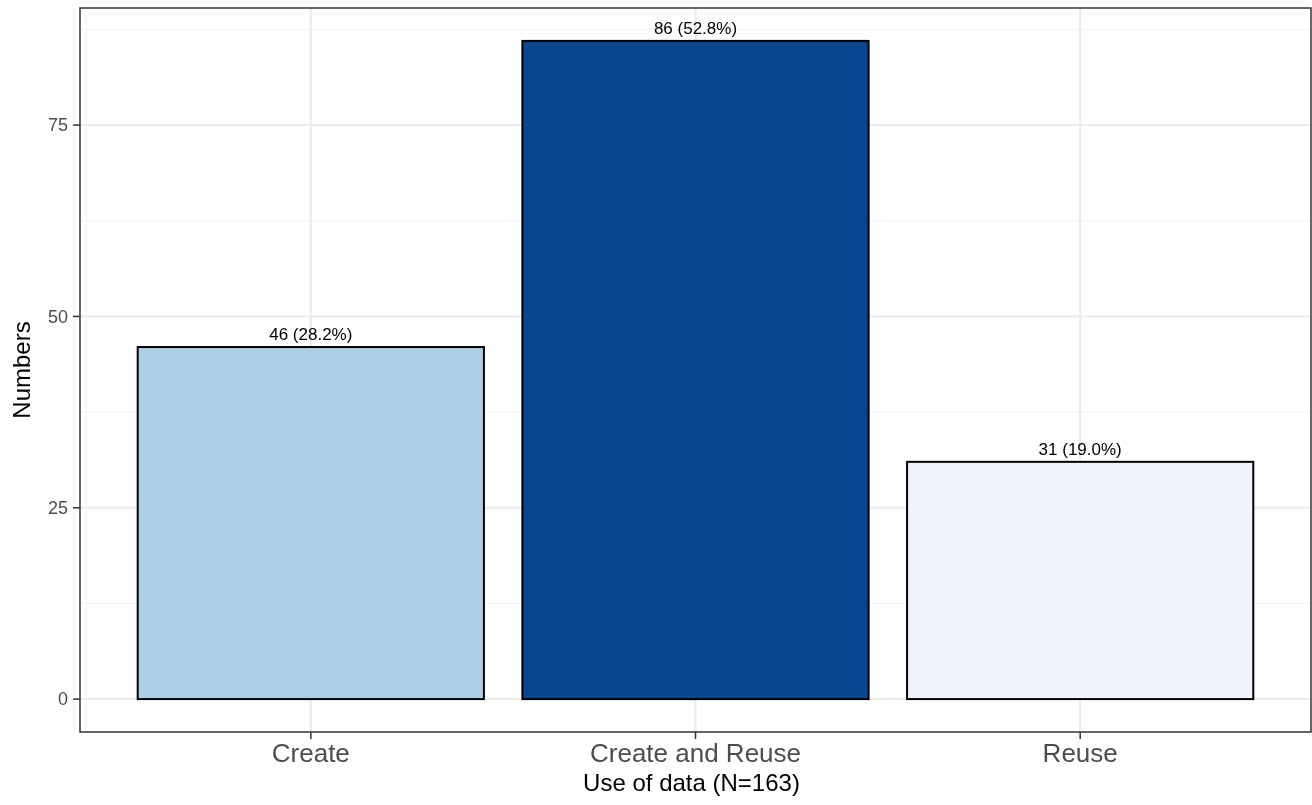 The width and height of the screenshot is (1312, 805). Describe the element at coordinates (311, 335) in the screenshot. I see `data-label: 46 (28.2%)` at that location.